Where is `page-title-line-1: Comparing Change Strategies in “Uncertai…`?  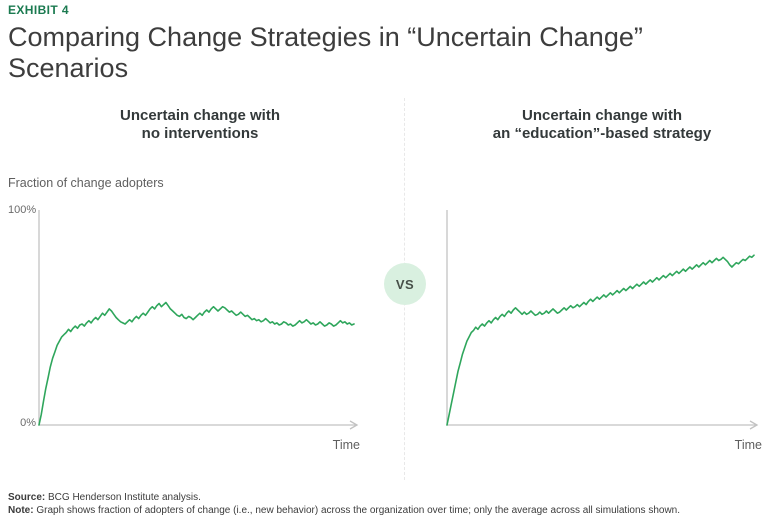 page-title-line-1: Comparing Change Strategies in “Uncertai… is located at coordinates (325, 37).